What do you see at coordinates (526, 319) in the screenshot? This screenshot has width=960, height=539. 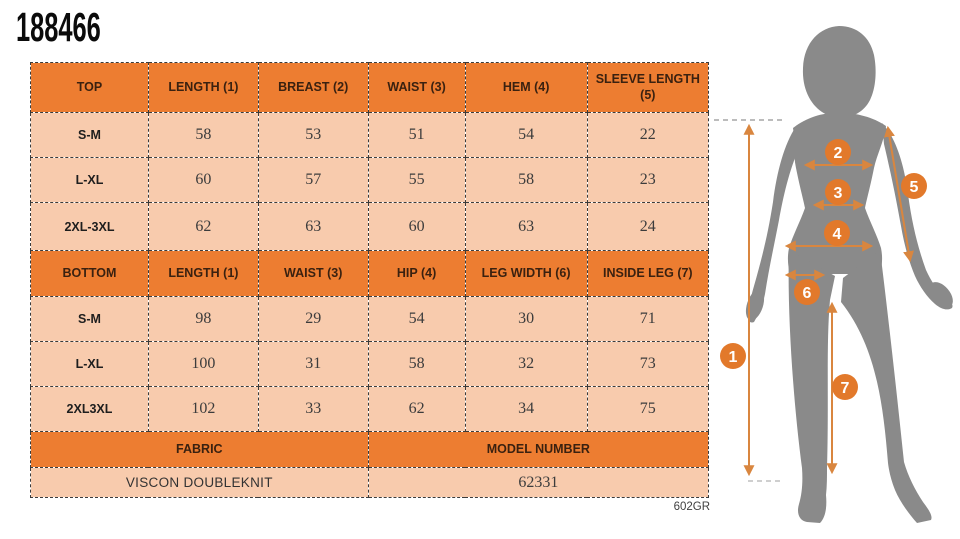 I see `value-cell: 30` at bounding box center [526, 319].